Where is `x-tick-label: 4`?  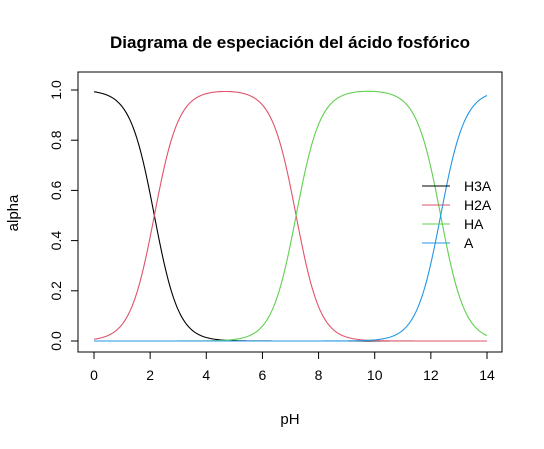 x-tick-label: 4 is located at coordinates (206, 375).